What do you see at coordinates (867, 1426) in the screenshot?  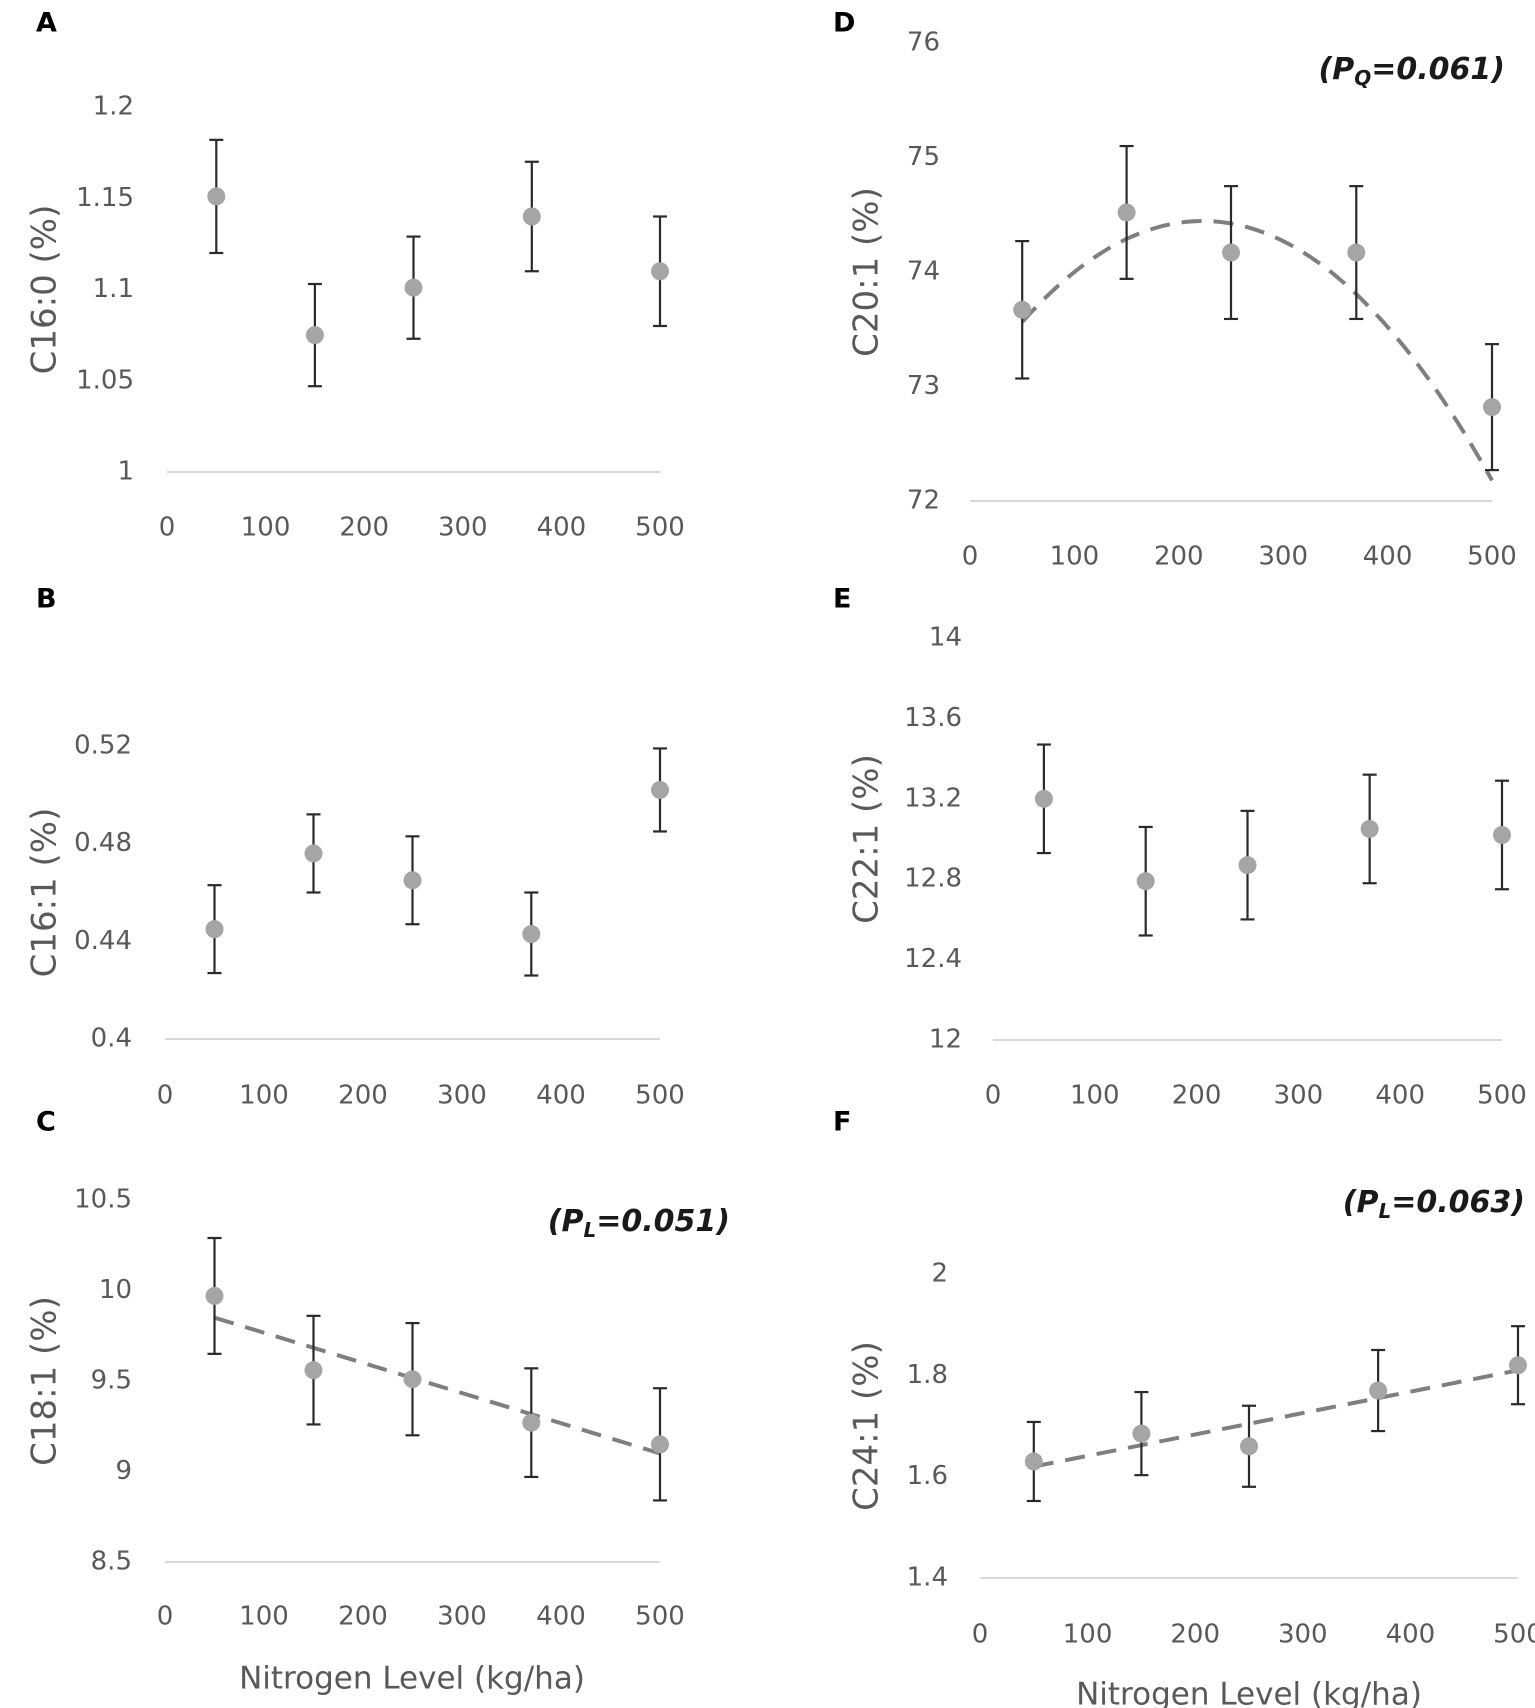 I see `y-axis-title: C24:1 (%)` at bounding box center [867, 1426].